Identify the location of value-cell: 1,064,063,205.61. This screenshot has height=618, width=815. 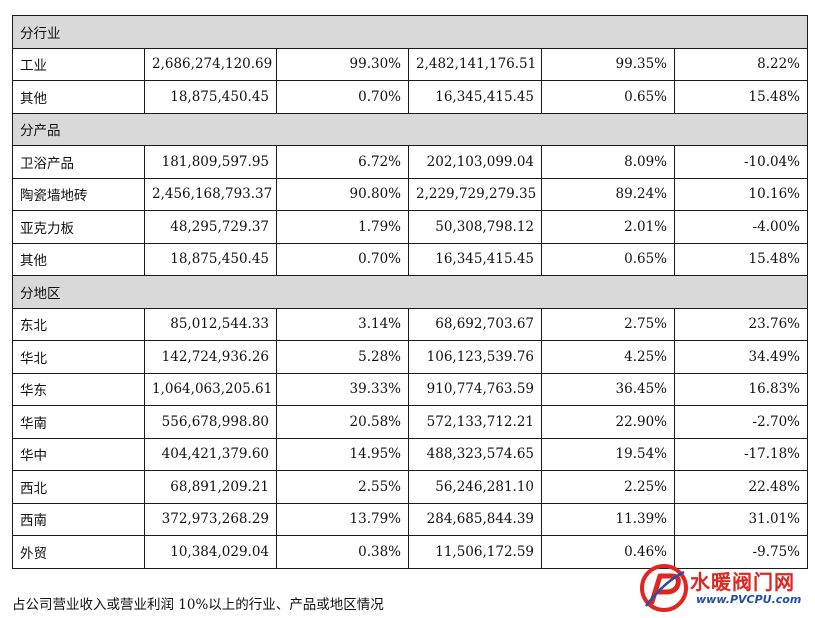
(210, 389).